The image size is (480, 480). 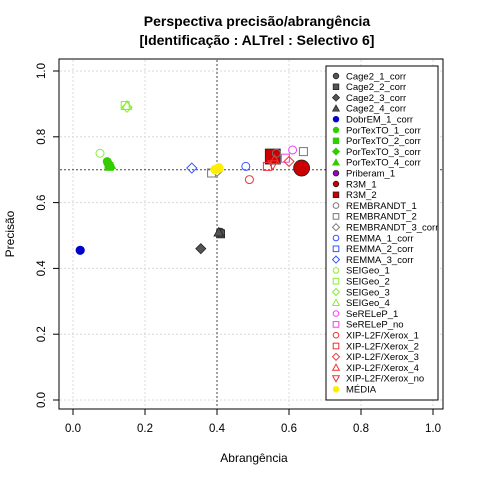 I want to click on legend-label-7: PorTexTO_3_corr, so click(x=383, y=152).